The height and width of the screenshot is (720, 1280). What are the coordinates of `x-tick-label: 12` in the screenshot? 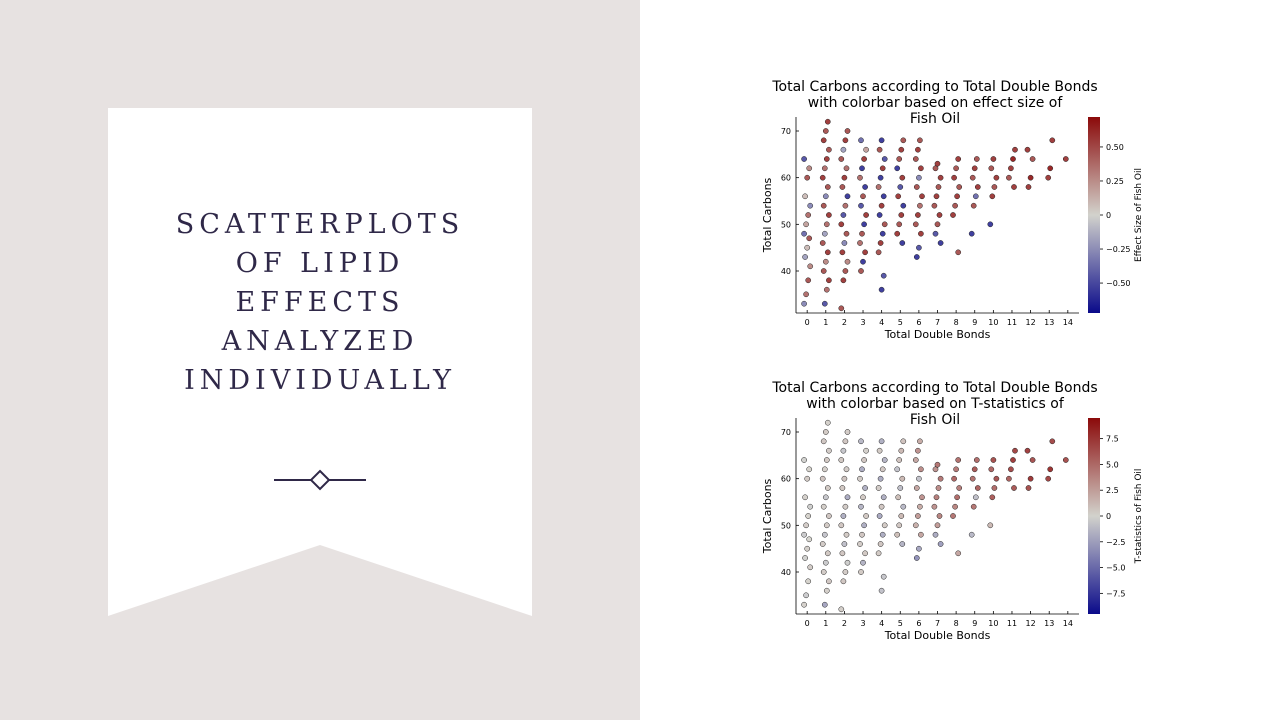 It's located at (1030, 322).